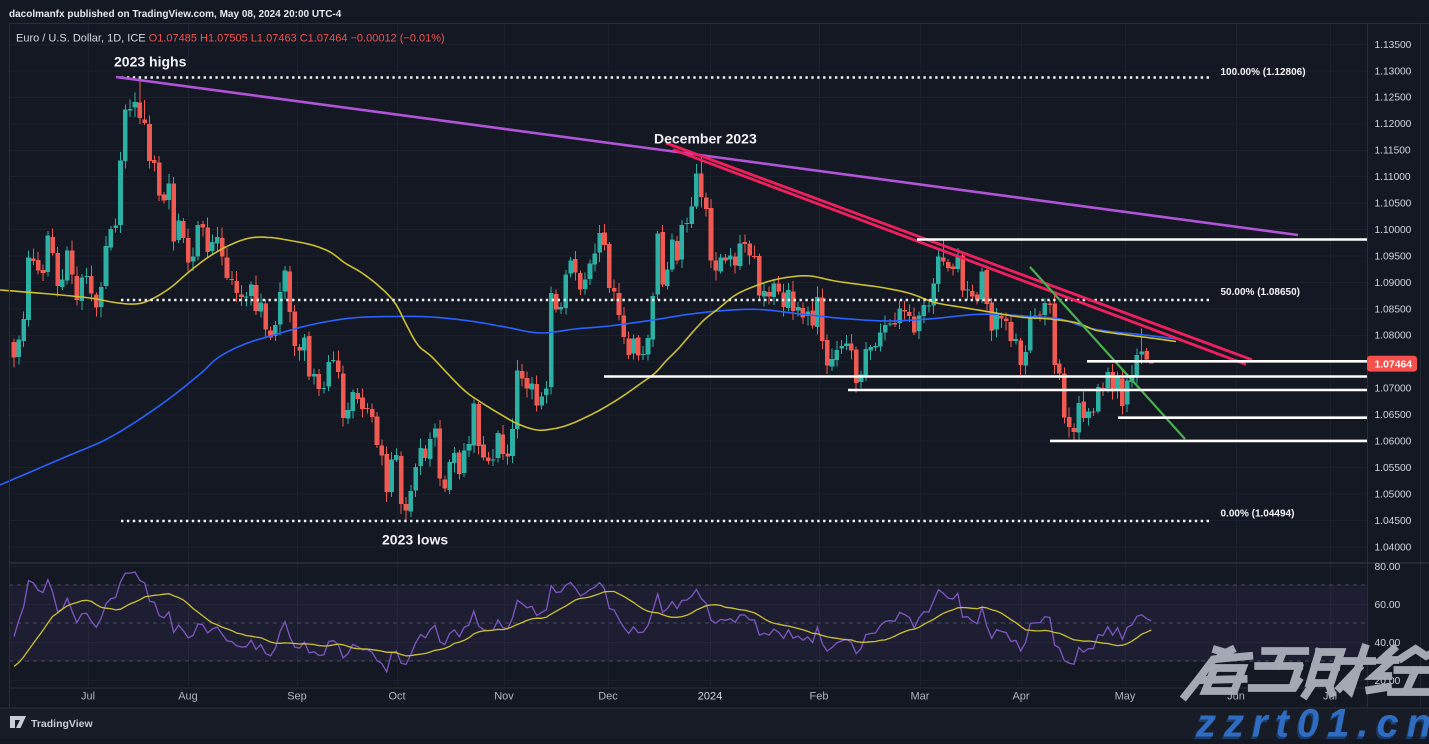 The width and height of the screenshot is (1429, 744). I want to click on svg-text: 1.12000, so click(1393, 124).